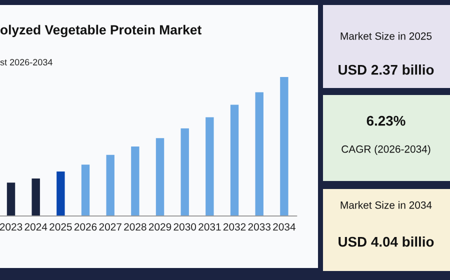 The width and height of the screenshot is (450, 280). What do you see at coordinates (386, 205) in the screenshot?
I see `text: Market Size in 2034` at bounding box center [386, 205].